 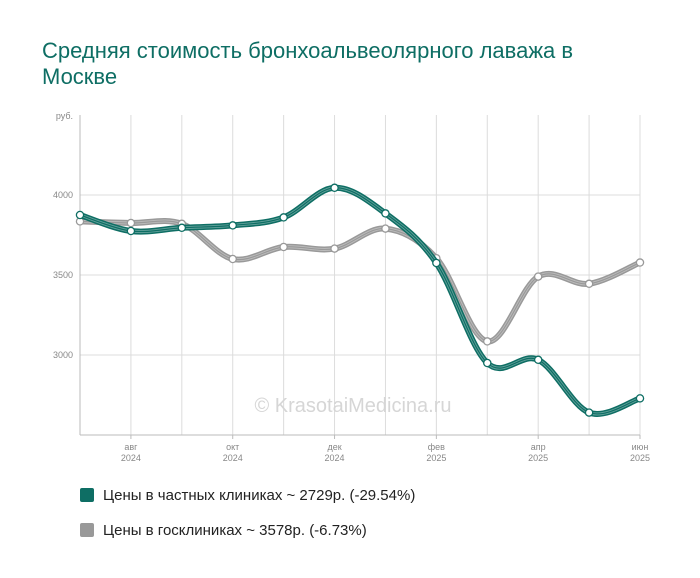 What do you see at coordinates (63, 195) in the screenshot?
I see `y-tick-label: 4000` at bounding box center [63, 195].